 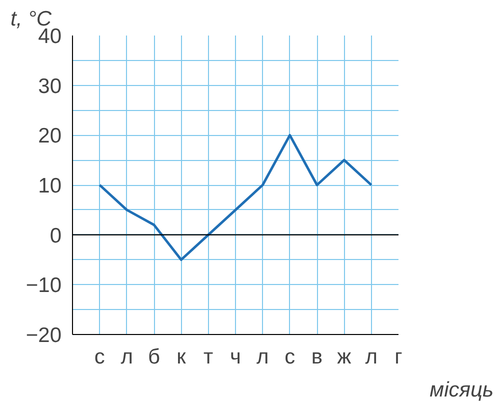 I want to click on y-tick-label: 0, so click(x=56, y=236).